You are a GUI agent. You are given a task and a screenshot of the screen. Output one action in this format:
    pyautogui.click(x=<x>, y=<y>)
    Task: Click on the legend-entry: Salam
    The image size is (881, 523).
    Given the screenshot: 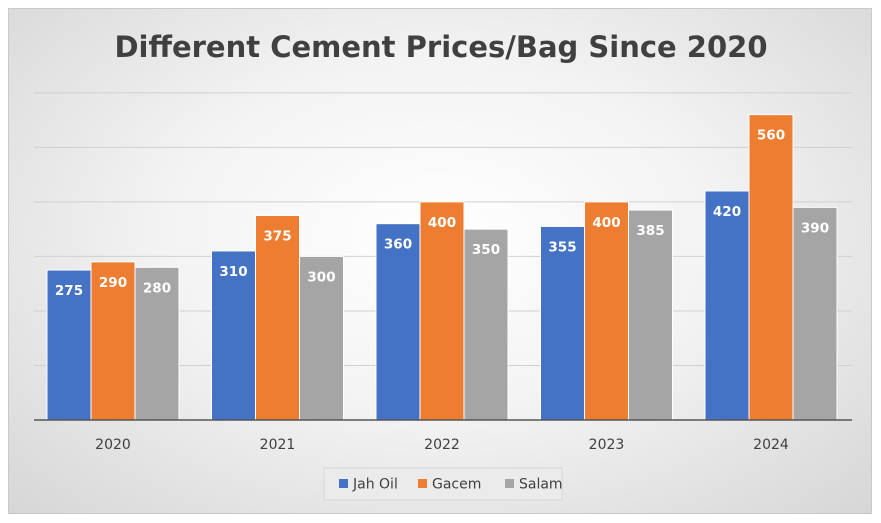 What is the action you would take?
    pyautogui.click(x=541, y=485)
    